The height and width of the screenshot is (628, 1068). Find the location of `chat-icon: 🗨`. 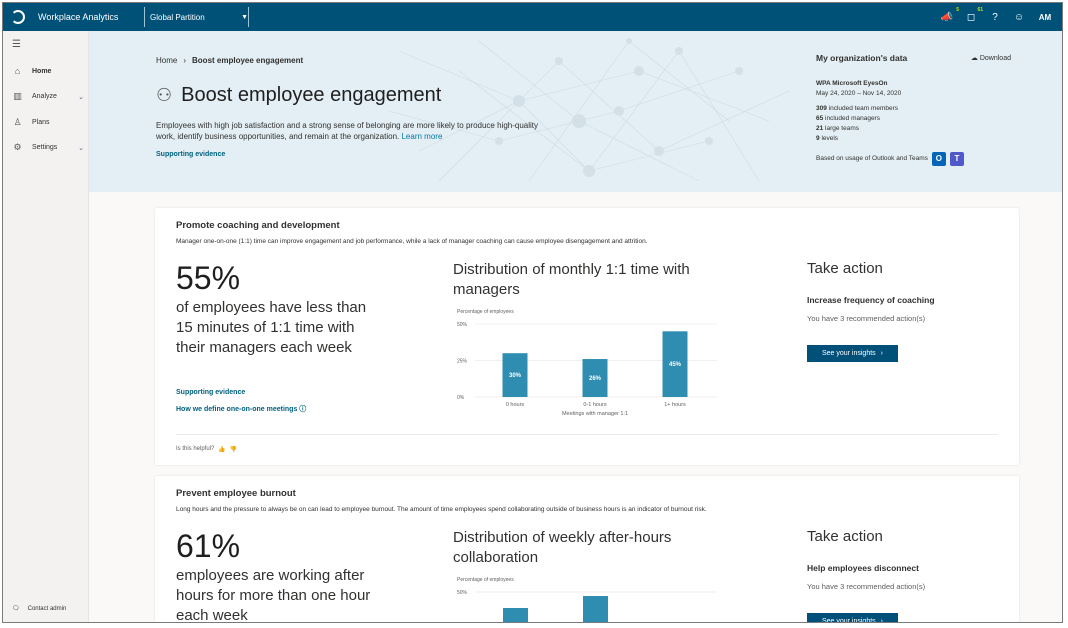

chat-icon: 🗨 is located at coordinates (16, 609).